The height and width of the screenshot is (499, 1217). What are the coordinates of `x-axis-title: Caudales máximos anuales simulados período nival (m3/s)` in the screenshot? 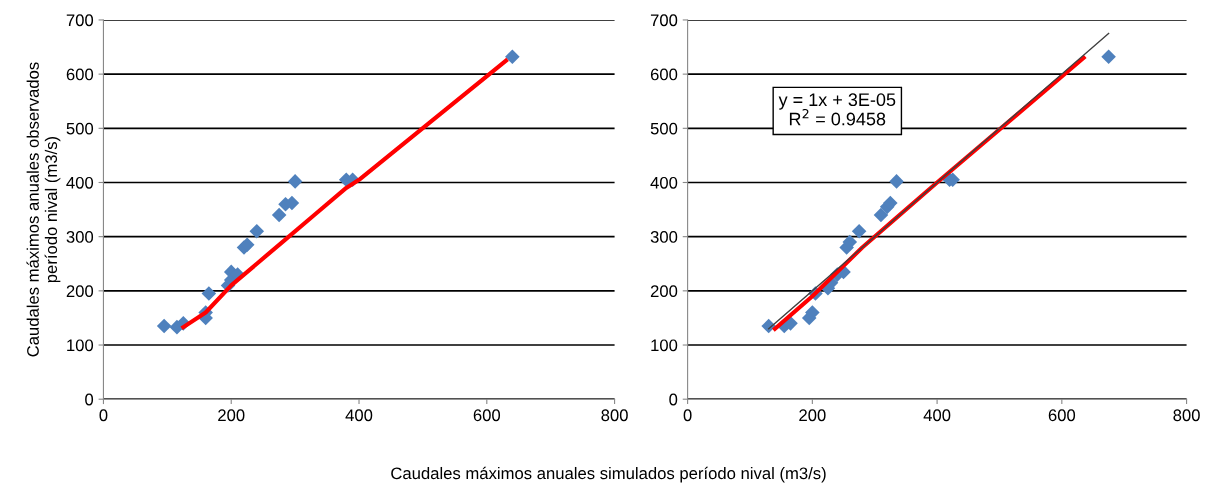 It's located at (608, 474).